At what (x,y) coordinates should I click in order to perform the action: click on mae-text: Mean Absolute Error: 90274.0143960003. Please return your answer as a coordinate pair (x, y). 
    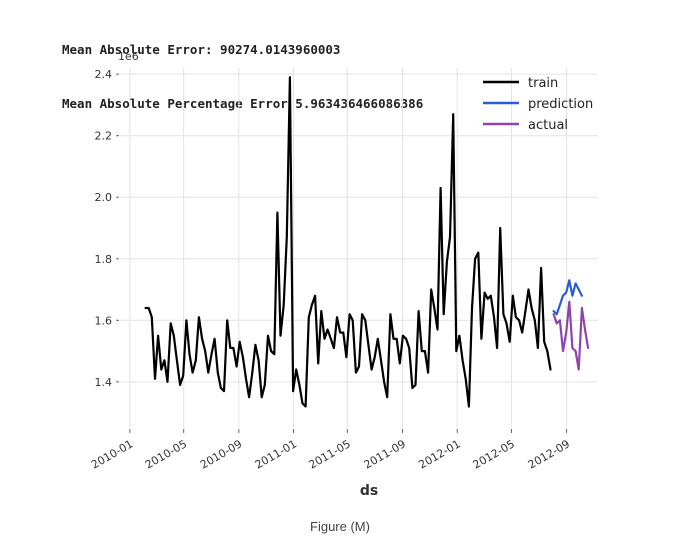
    Looking at the image, I should click on (201, 49).